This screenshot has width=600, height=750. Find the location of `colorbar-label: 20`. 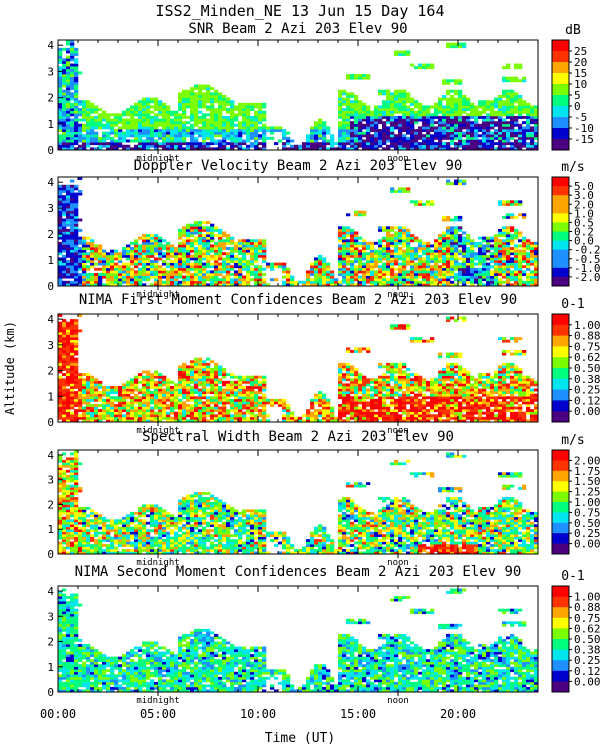

colorbar-label: 20 is located at coordinates (580, 62).